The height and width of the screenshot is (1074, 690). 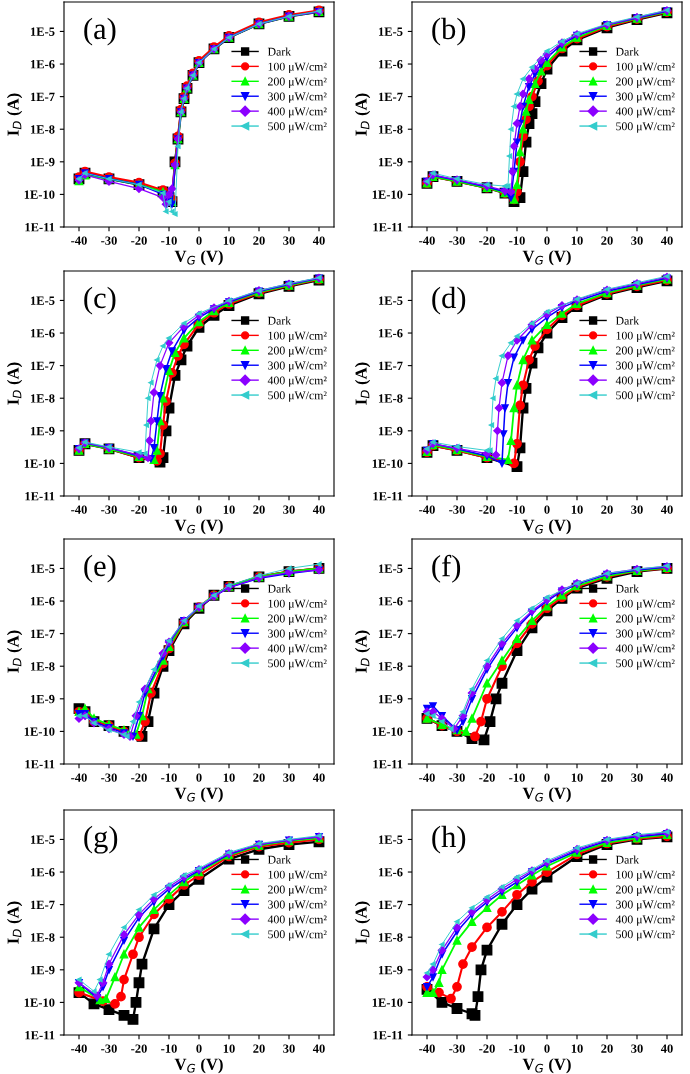 I want to click on annotation: (d), so click(x=449, y=300).